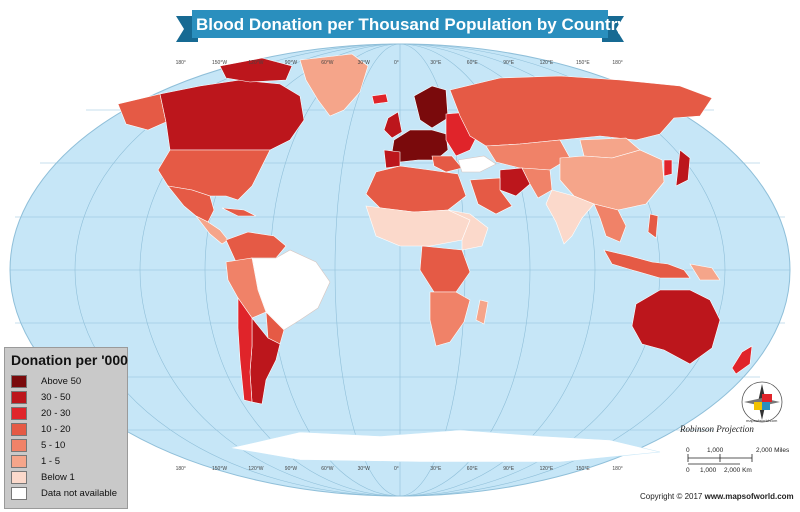  What do you see at coordinates (717, 429) in the screenshot?
I see `projection-label: Robinson Projection` at bounding box center [717, 429].